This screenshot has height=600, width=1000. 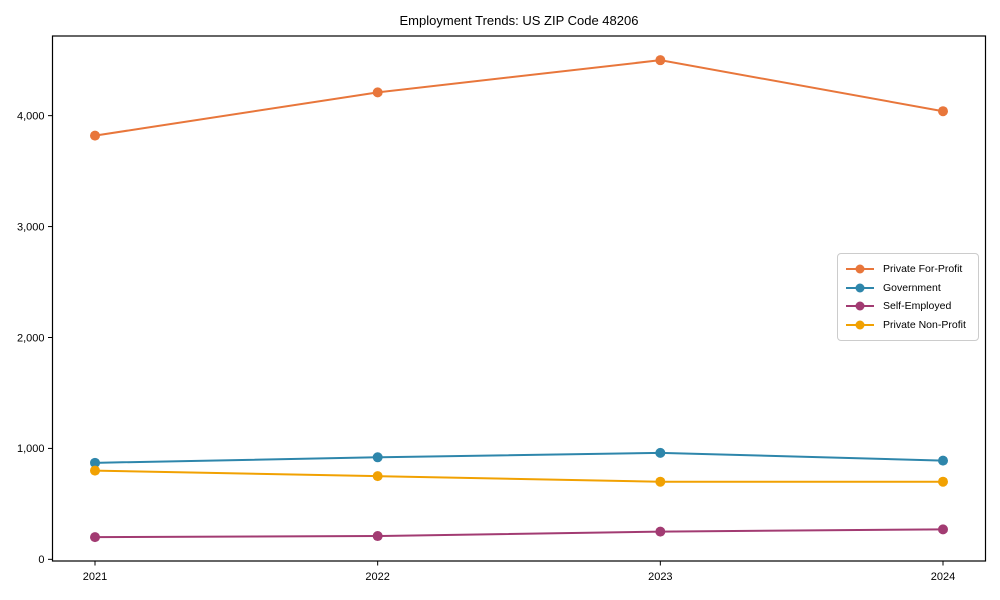 I want to click on x-tick-label: 2024, so click(x=943, y=577).